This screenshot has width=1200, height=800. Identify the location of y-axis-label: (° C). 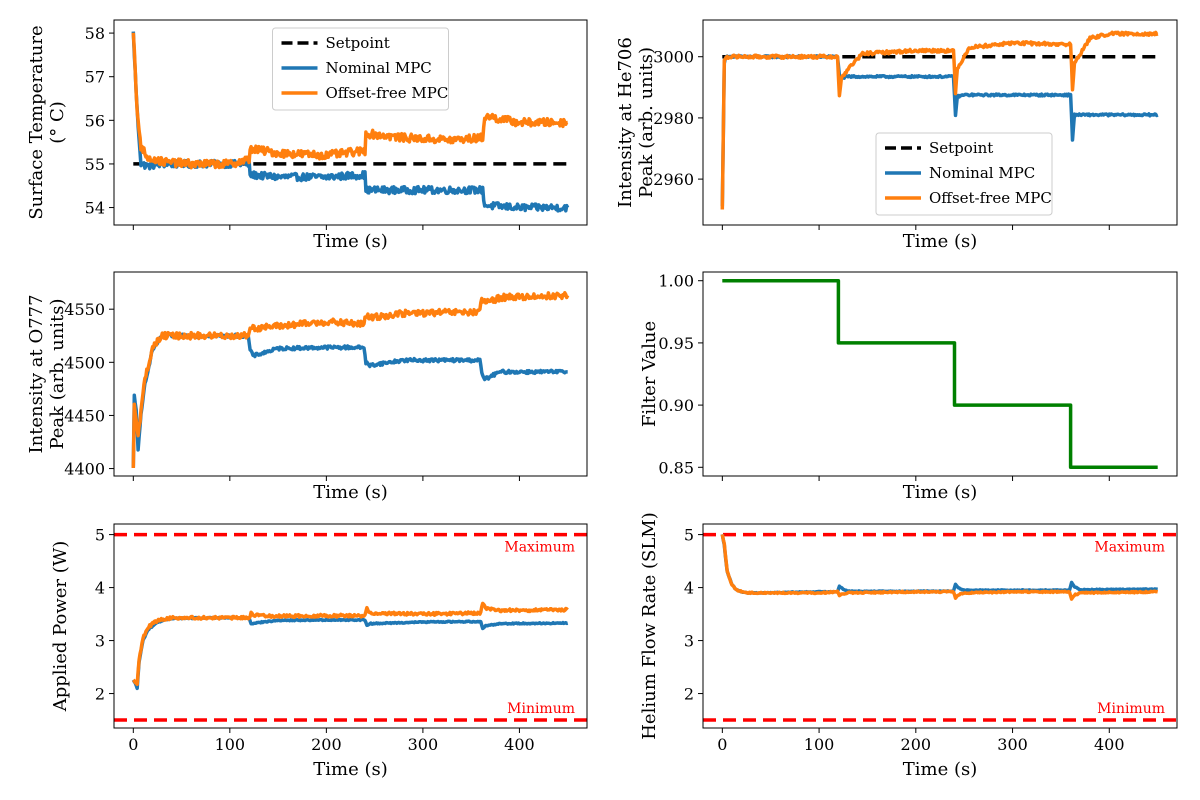
(57, 122).